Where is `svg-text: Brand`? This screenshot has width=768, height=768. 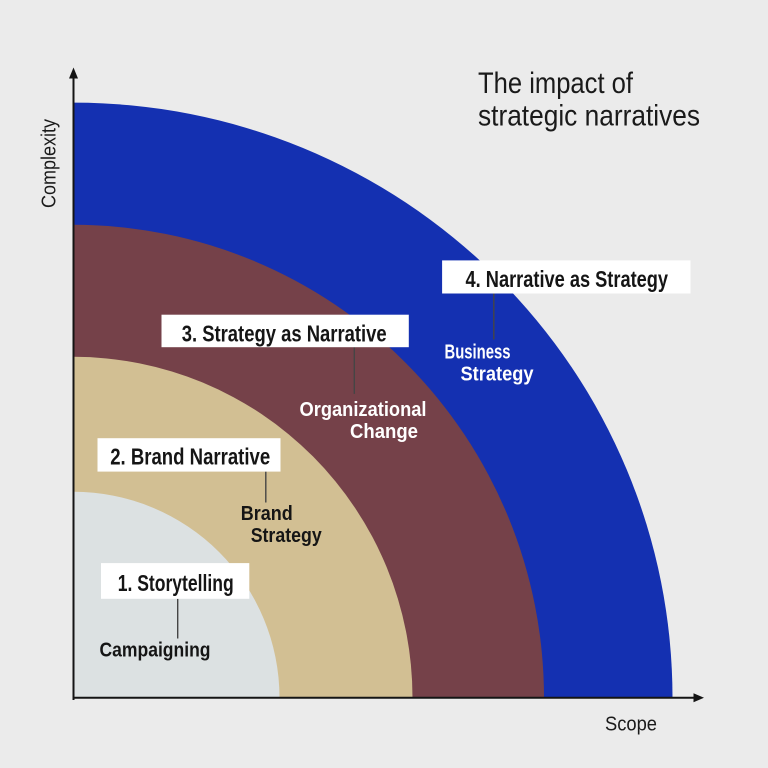
svg-text: Brand is located at coordinates (267, 514).